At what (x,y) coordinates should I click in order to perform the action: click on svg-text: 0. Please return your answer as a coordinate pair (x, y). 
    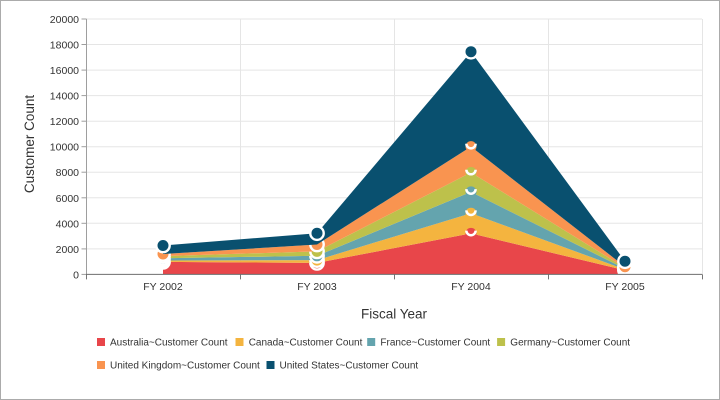
    Looking at the image, I should click on (76, 275).